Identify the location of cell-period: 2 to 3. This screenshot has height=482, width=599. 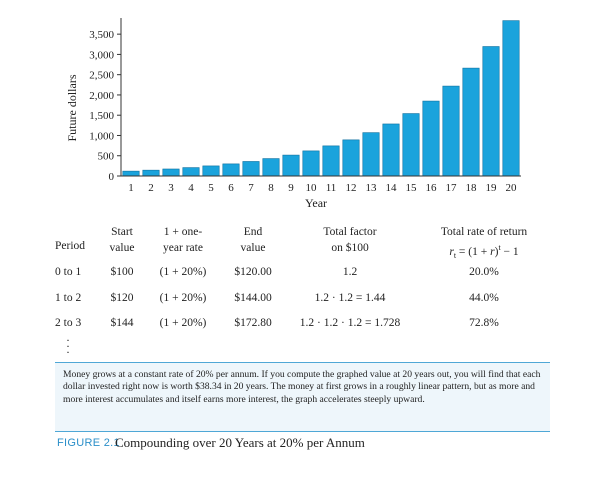
(68, 323).